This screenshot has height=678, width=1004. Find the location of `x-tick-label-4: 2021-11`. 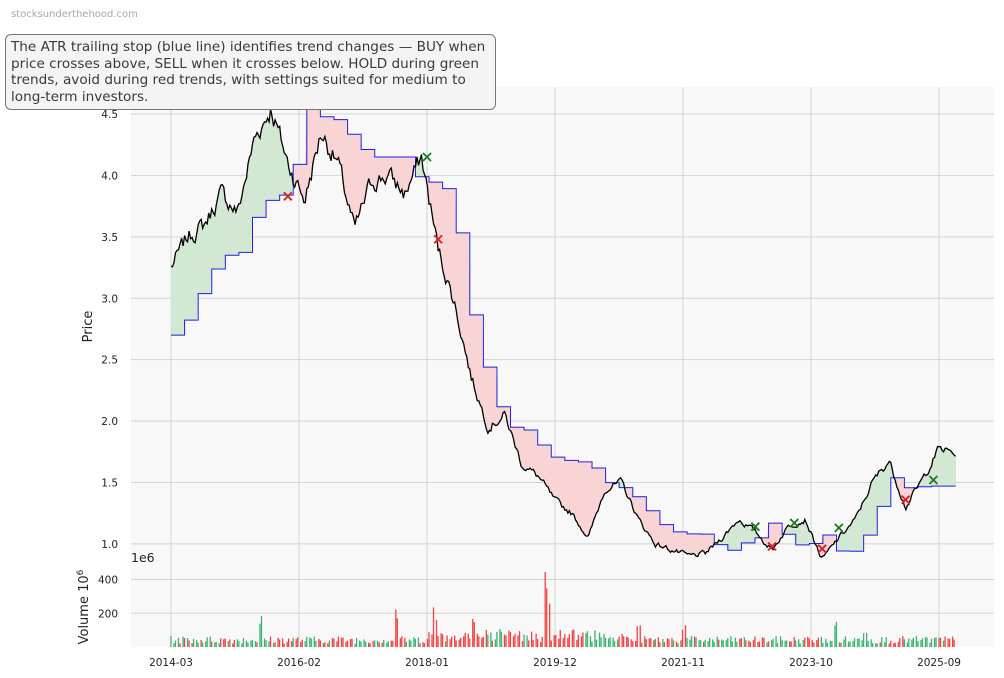

x-tick-label-4: 2021-11 is located at coordinates (683, 663).